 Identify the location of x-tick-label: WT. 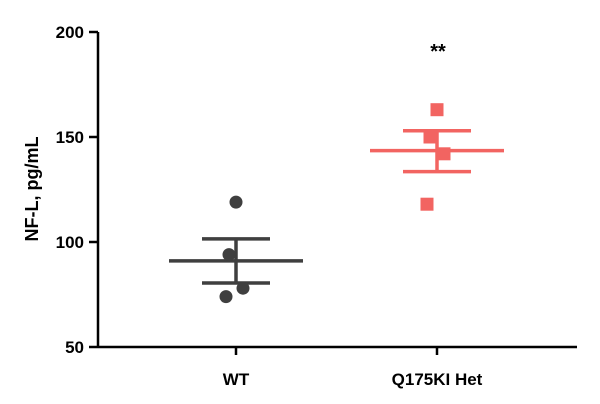
(236, 379).